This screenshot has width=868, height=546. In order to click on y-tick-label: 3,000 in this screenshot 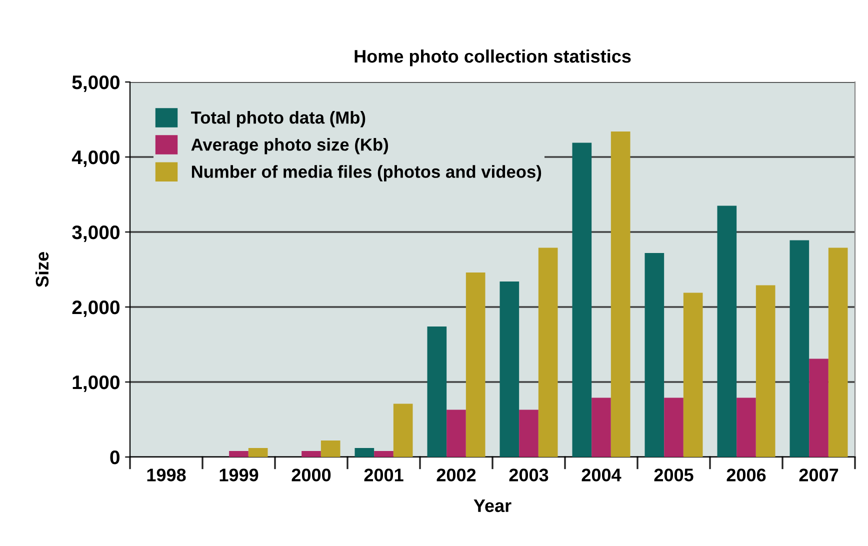, I will do `click(96, 233)`.